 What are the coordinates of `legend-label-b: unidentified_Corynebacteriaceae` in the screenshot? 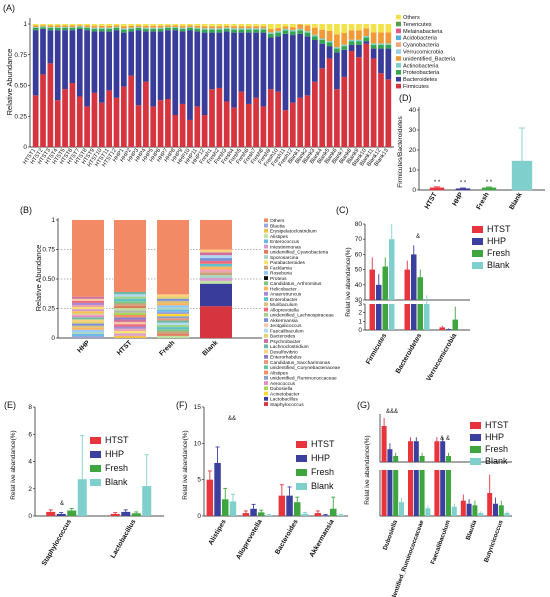 It's located at (305, 368).